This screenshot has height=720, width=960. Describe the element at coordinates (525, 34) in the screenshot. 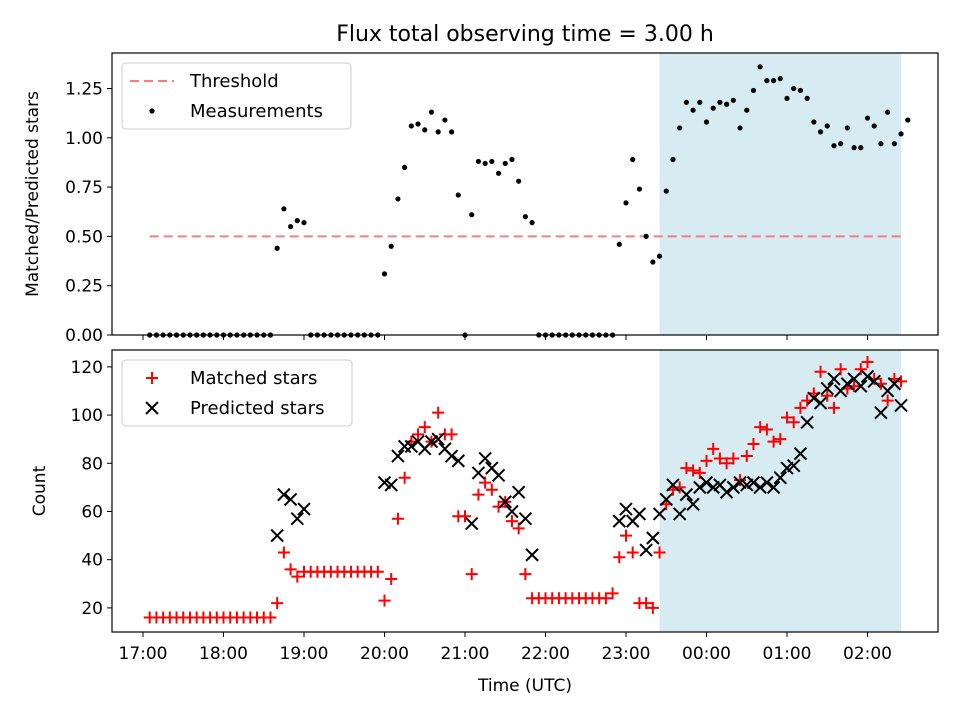

I see `chart-title: Flux total observing time = 3.00 h` at that location.